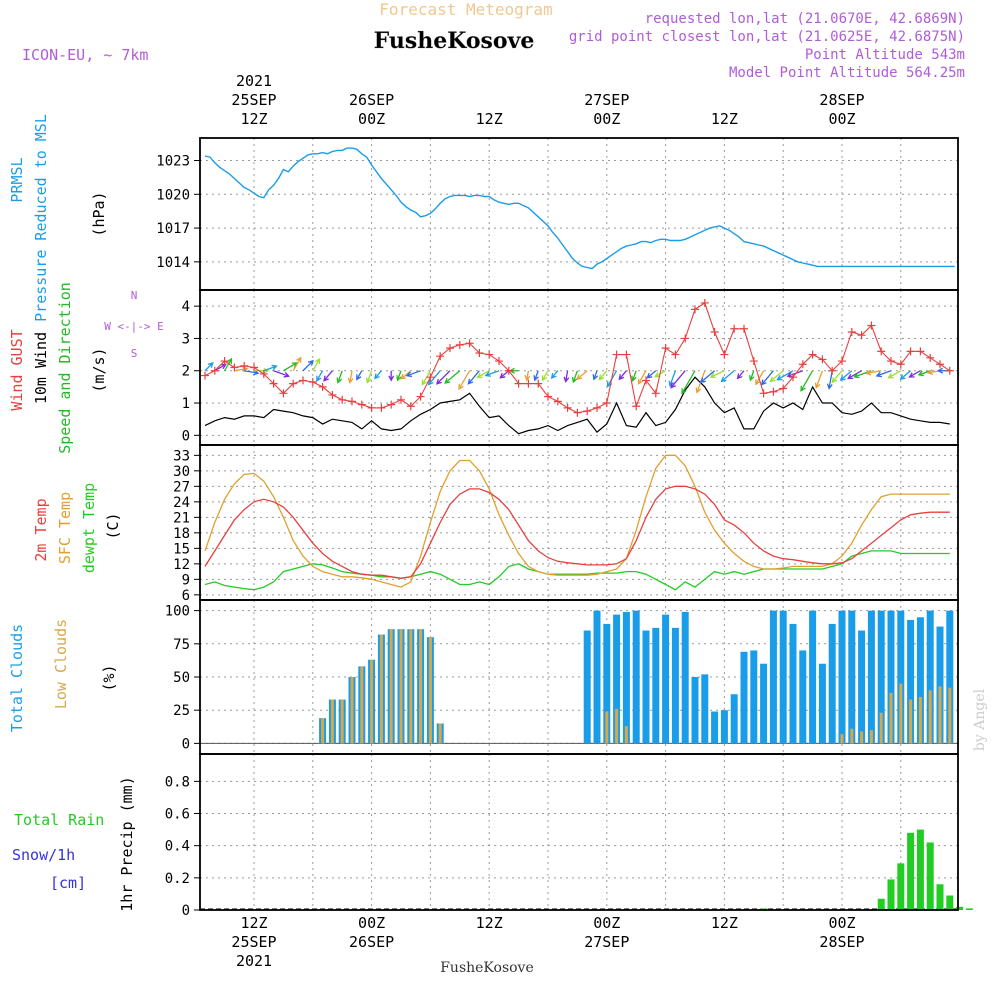 The width and height of the screenshot is (1000, 1000). Describe the element at coordinates (177, 782) in the screenshot. I see `y-tick-label: 0.8` at that location.